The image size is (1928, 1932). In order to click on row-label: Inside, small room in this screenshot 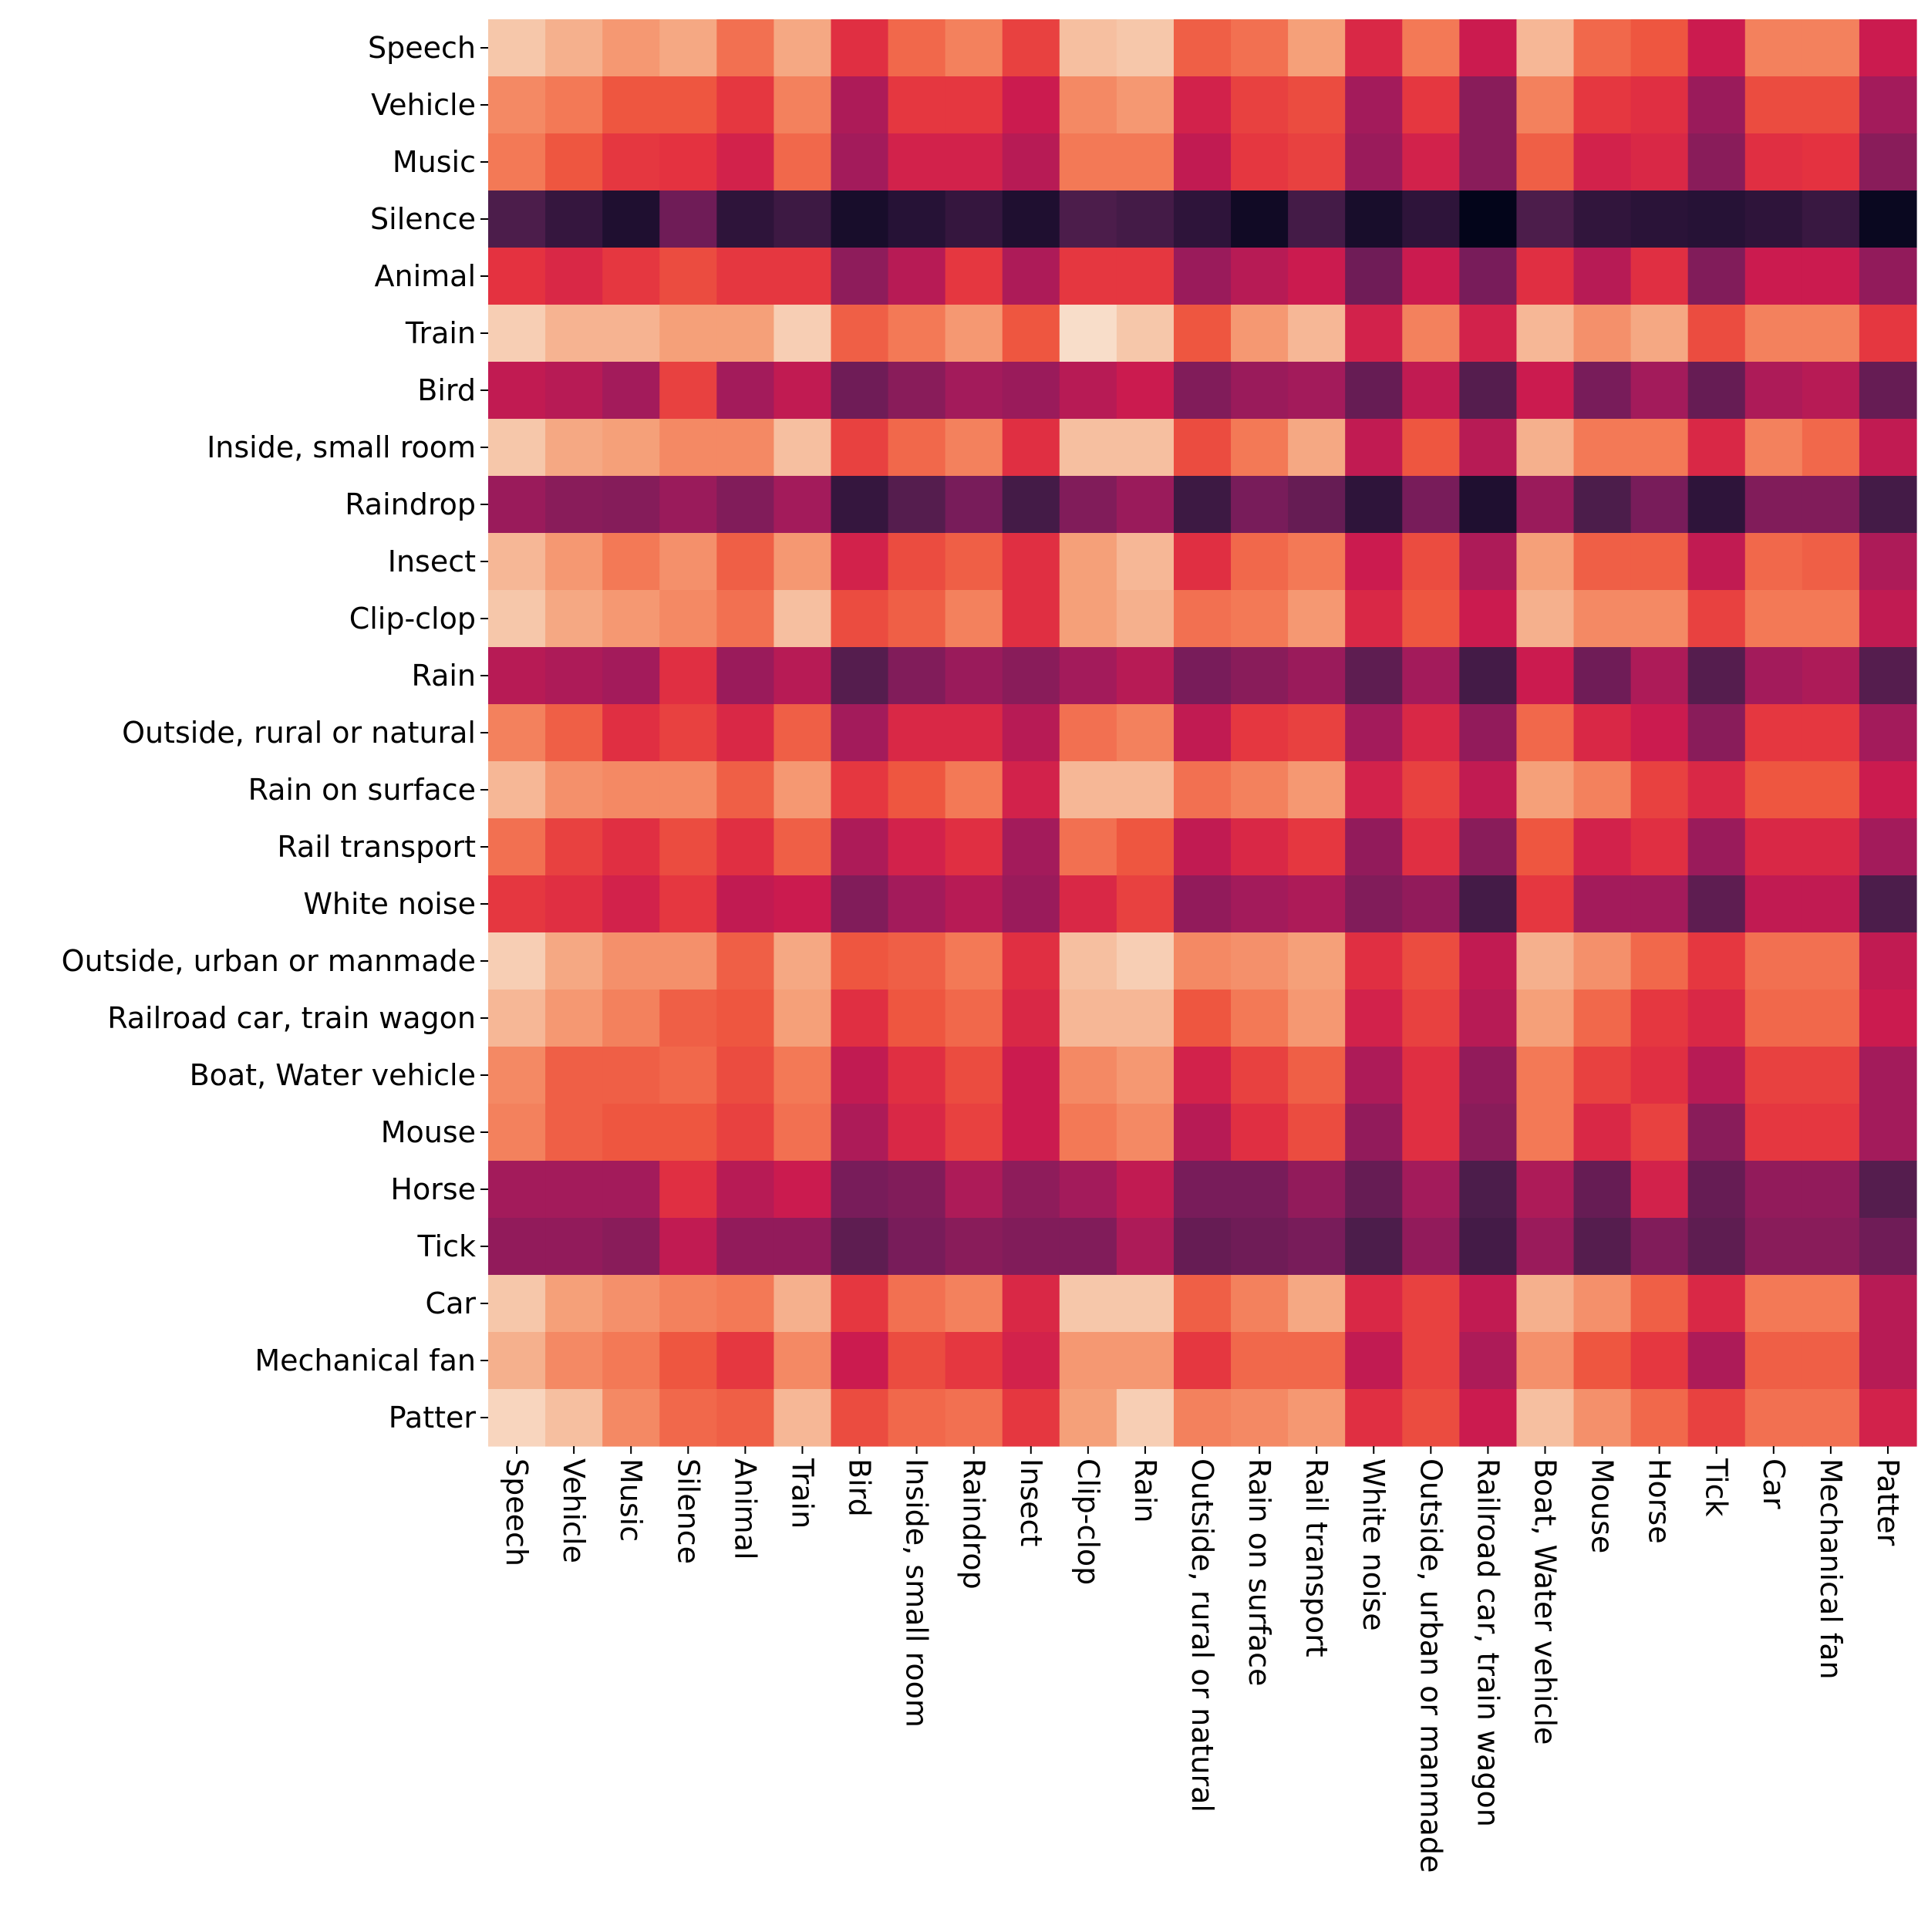, I will do `click(341, 447)`.